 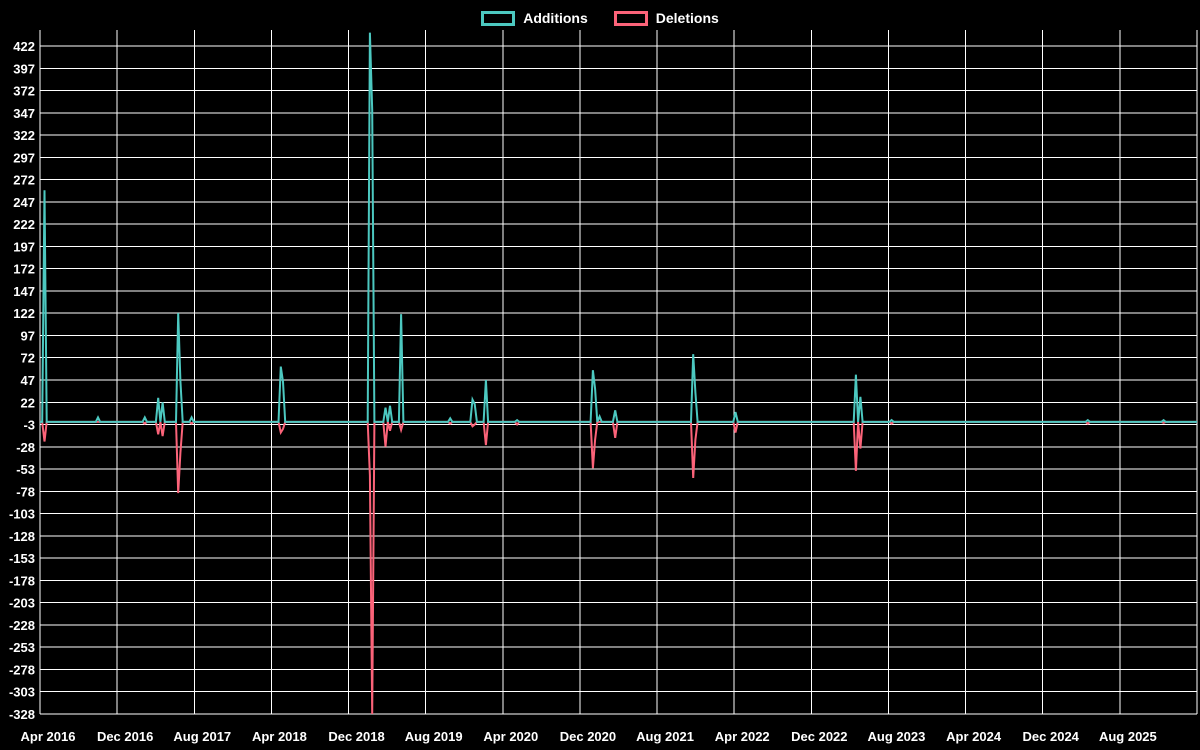 I want to click on y-tick-label: -53, so click(x=25, y=469).